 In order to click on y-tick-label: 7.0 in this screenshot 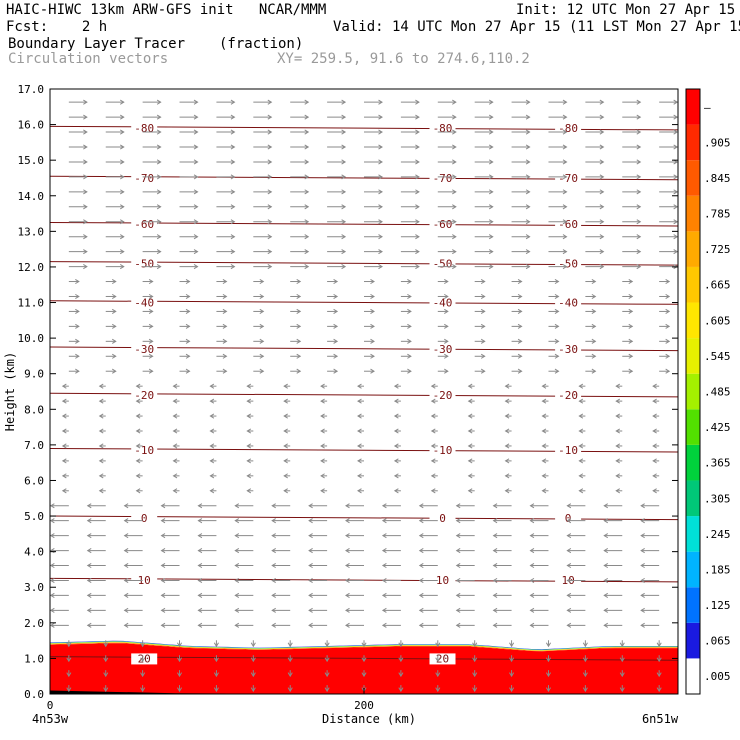, I will do `click(34, 445)`.